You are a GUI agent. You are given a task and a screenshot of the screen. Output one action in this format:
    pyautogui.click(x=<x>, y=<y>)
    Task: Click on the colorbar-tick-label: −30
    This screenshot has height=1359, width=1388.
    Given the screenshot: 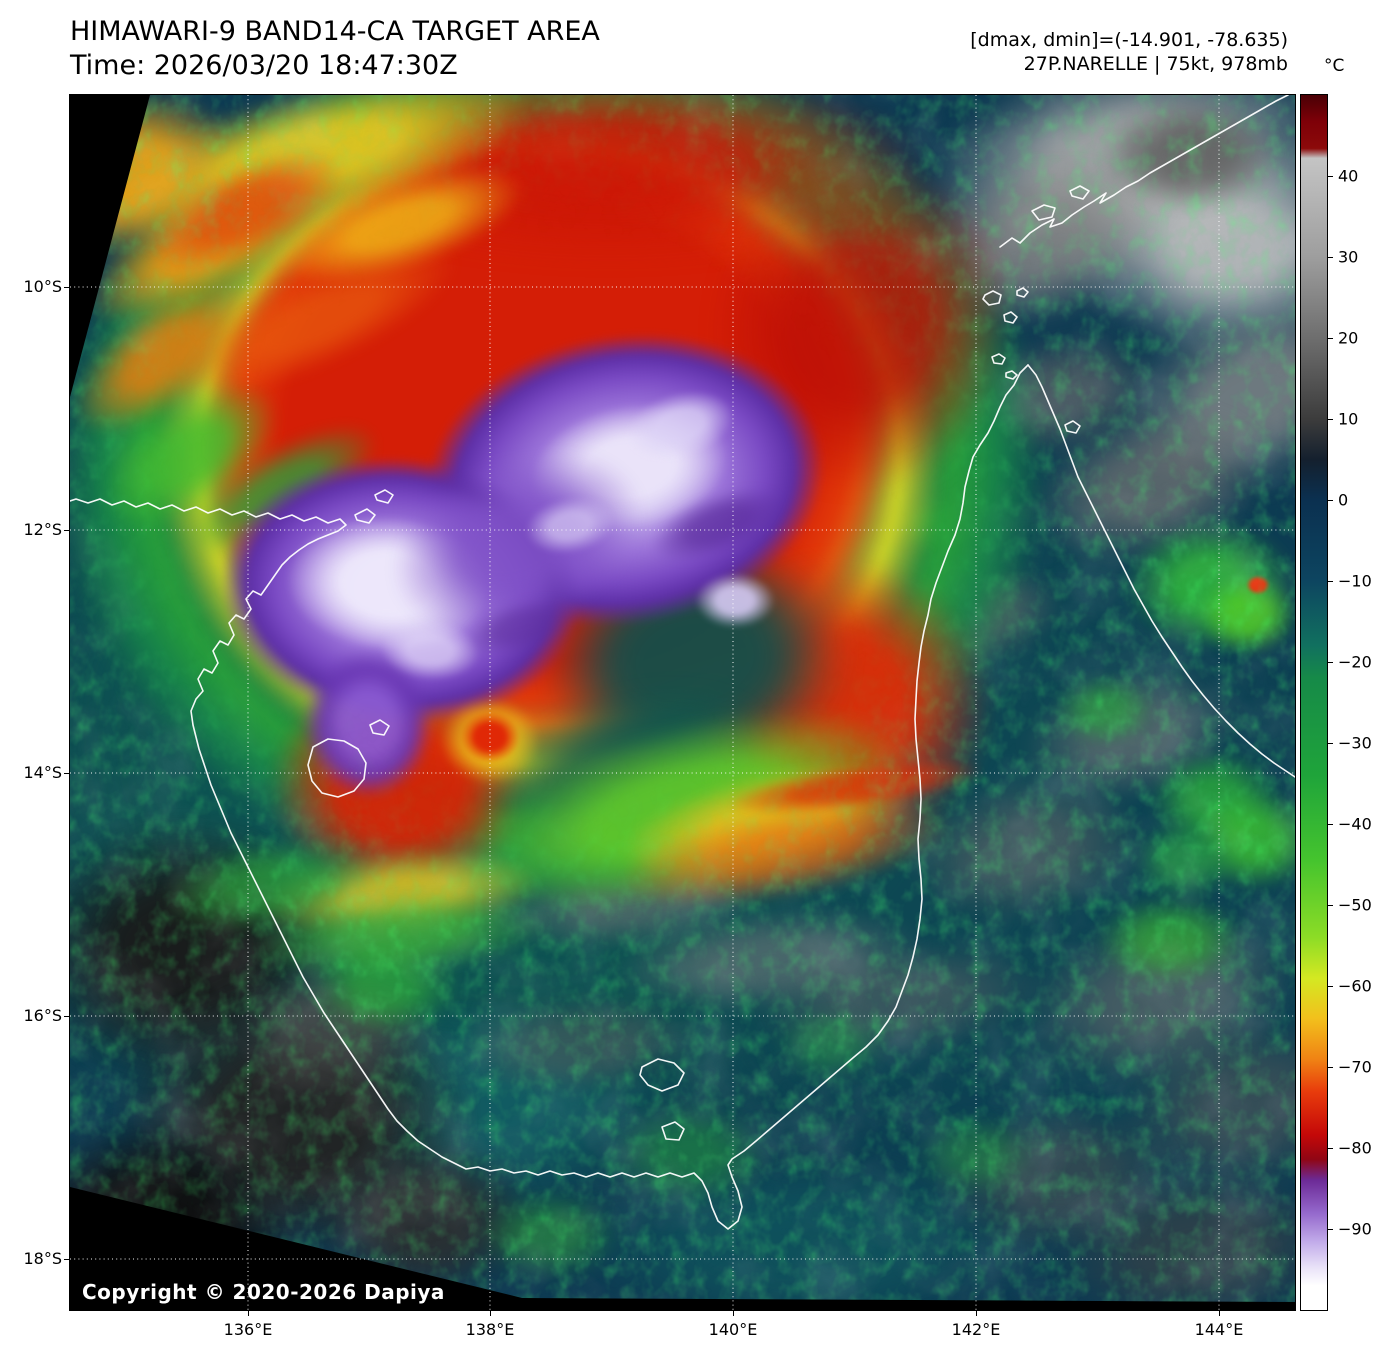 What is the action you would take?
    pyautogui.click(x=1355, y=743)
    